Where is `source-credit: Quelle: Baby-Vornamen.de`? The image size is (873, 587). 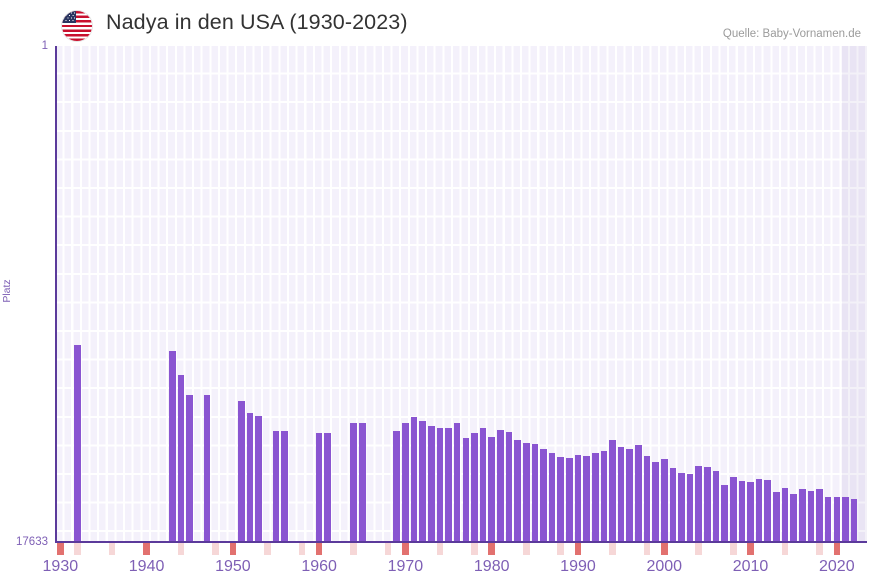 source-credit: Quelle: Baby-Vornamen.de is located at coordinates (791, 34).